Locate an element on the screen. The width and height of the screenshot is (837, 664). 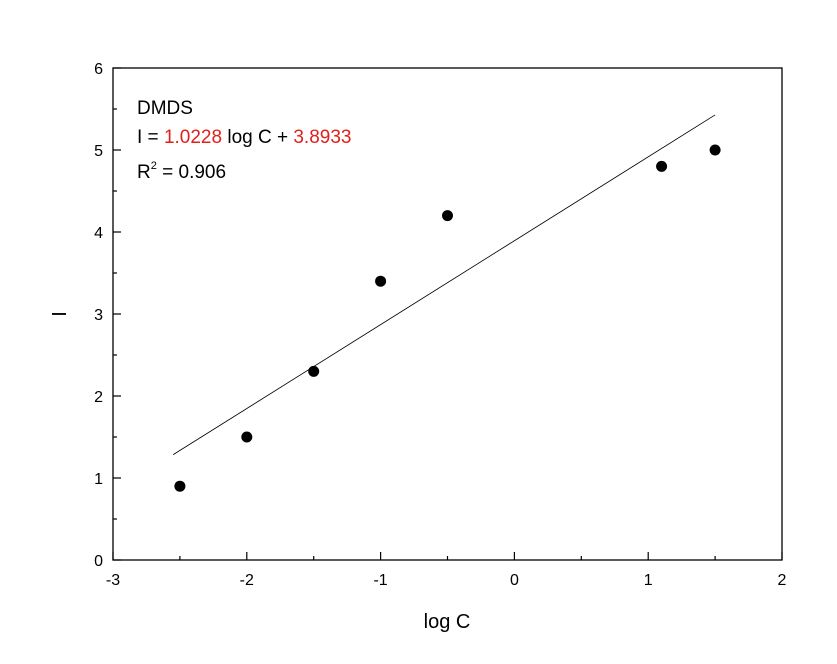
y-tick-label: 1 is located at coordinates (98, 479).